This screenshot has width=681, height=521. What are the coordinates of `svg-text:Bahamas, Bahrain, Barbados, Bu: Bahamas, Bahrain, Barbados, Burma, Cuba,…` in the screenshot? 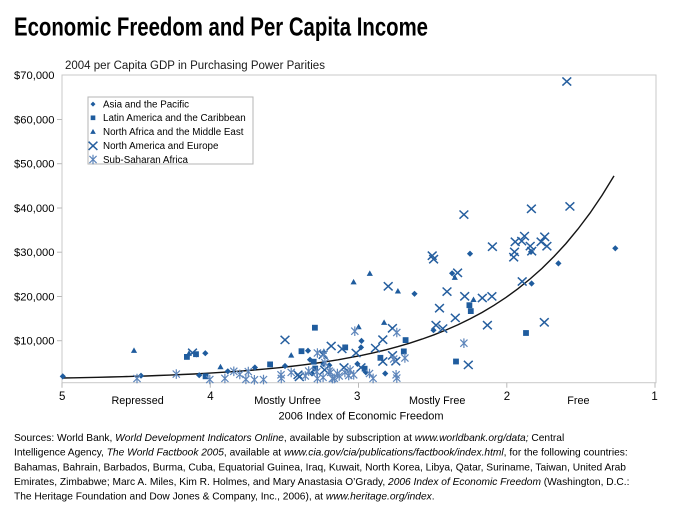 It's located at (320, 467).